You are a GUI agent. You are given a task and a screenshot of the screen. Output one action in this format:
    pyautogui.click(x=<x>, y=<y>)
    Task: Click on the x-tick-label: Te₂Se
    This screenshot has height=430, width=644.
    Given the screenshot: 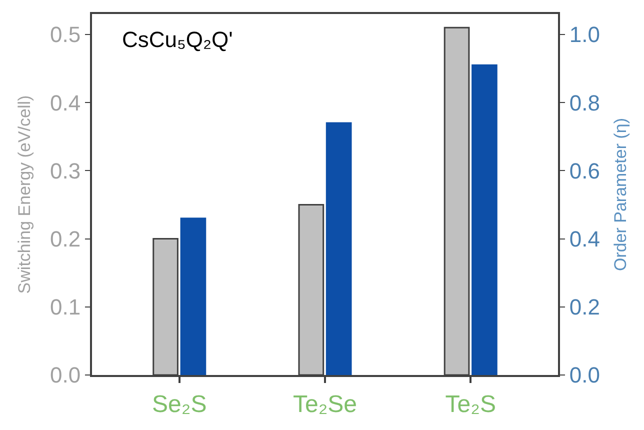 What is the action you would take?
    pyautogui.click(x=325, y=404)
    